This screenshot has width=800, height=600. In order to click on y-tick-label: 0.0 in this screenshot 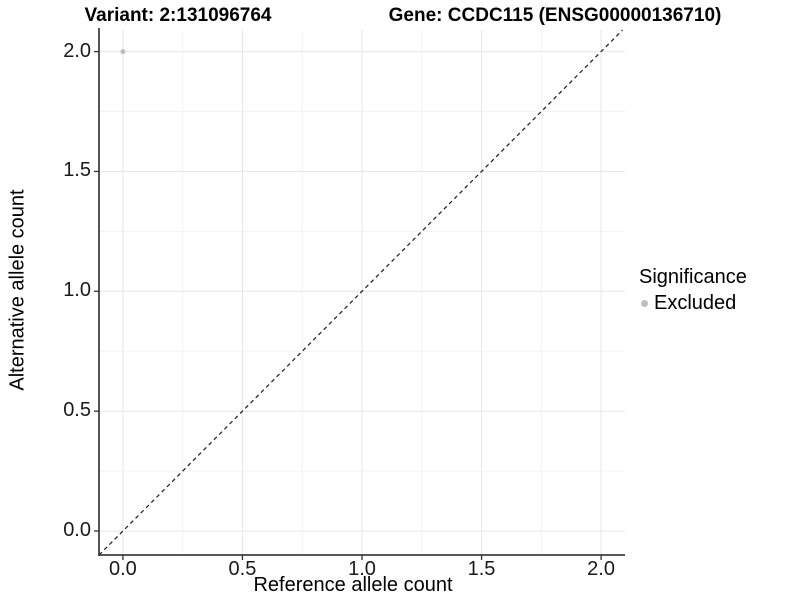, I will do `click(77, 530)`.